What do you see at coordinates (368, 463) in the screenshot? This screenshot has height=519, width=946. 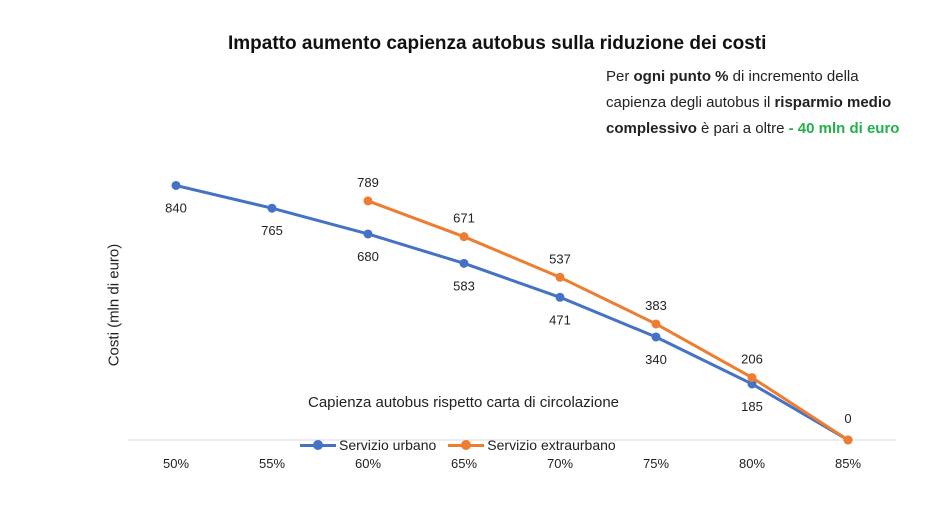 I see `x-tick-label: 60%` at bounding box center [368, 463].